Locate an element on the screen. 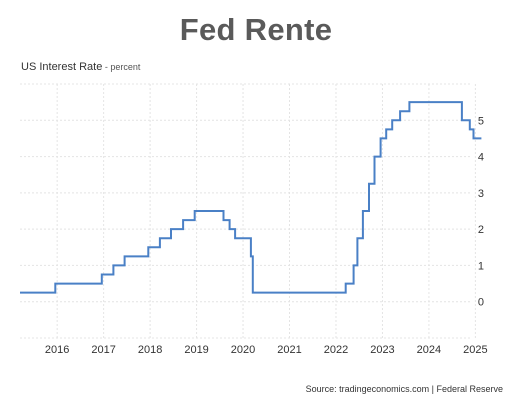  x-tick-label: 2023 is located at coordinates (382, 350).